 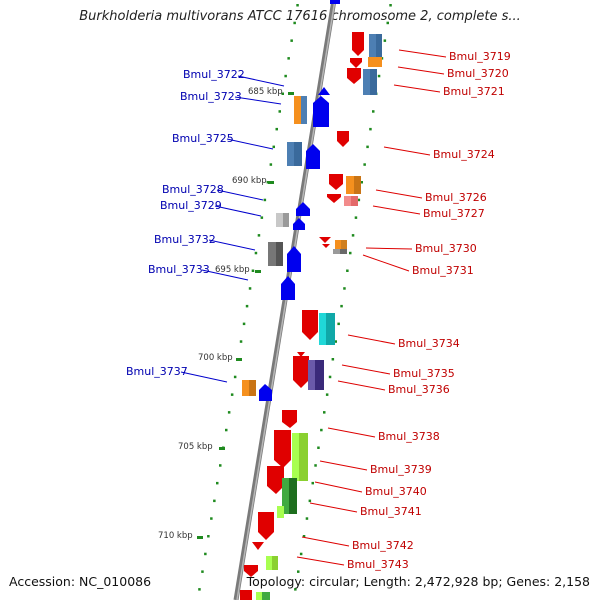 I want to click on gene-label-bmul-3743: Bmul_3743, so click(x=378, y=564).